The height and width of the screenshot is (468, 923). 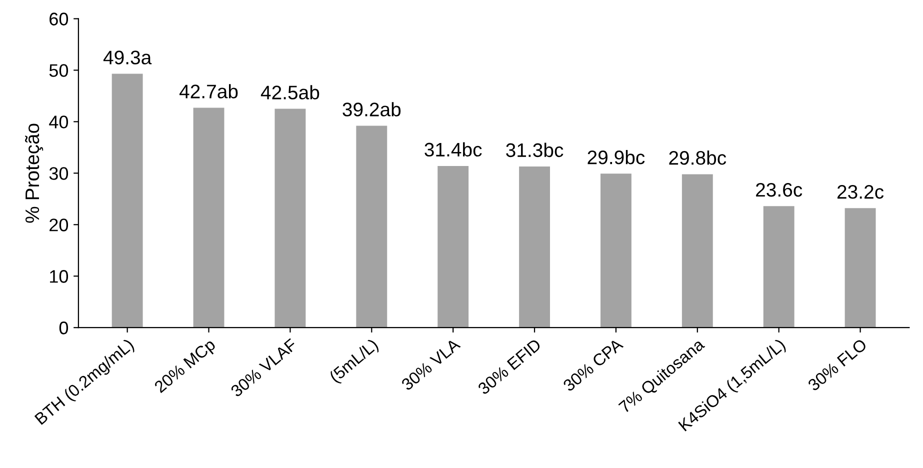 What do you see at coordinates (58, 70) in the screenshot?
I see `y-tick-label: 50` at bounding box center [58, 70].